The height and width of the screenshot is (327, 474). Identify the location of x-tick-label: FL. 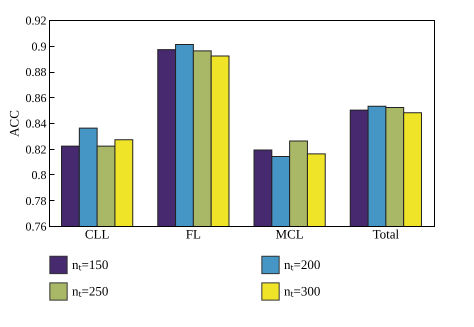
(194, 234).